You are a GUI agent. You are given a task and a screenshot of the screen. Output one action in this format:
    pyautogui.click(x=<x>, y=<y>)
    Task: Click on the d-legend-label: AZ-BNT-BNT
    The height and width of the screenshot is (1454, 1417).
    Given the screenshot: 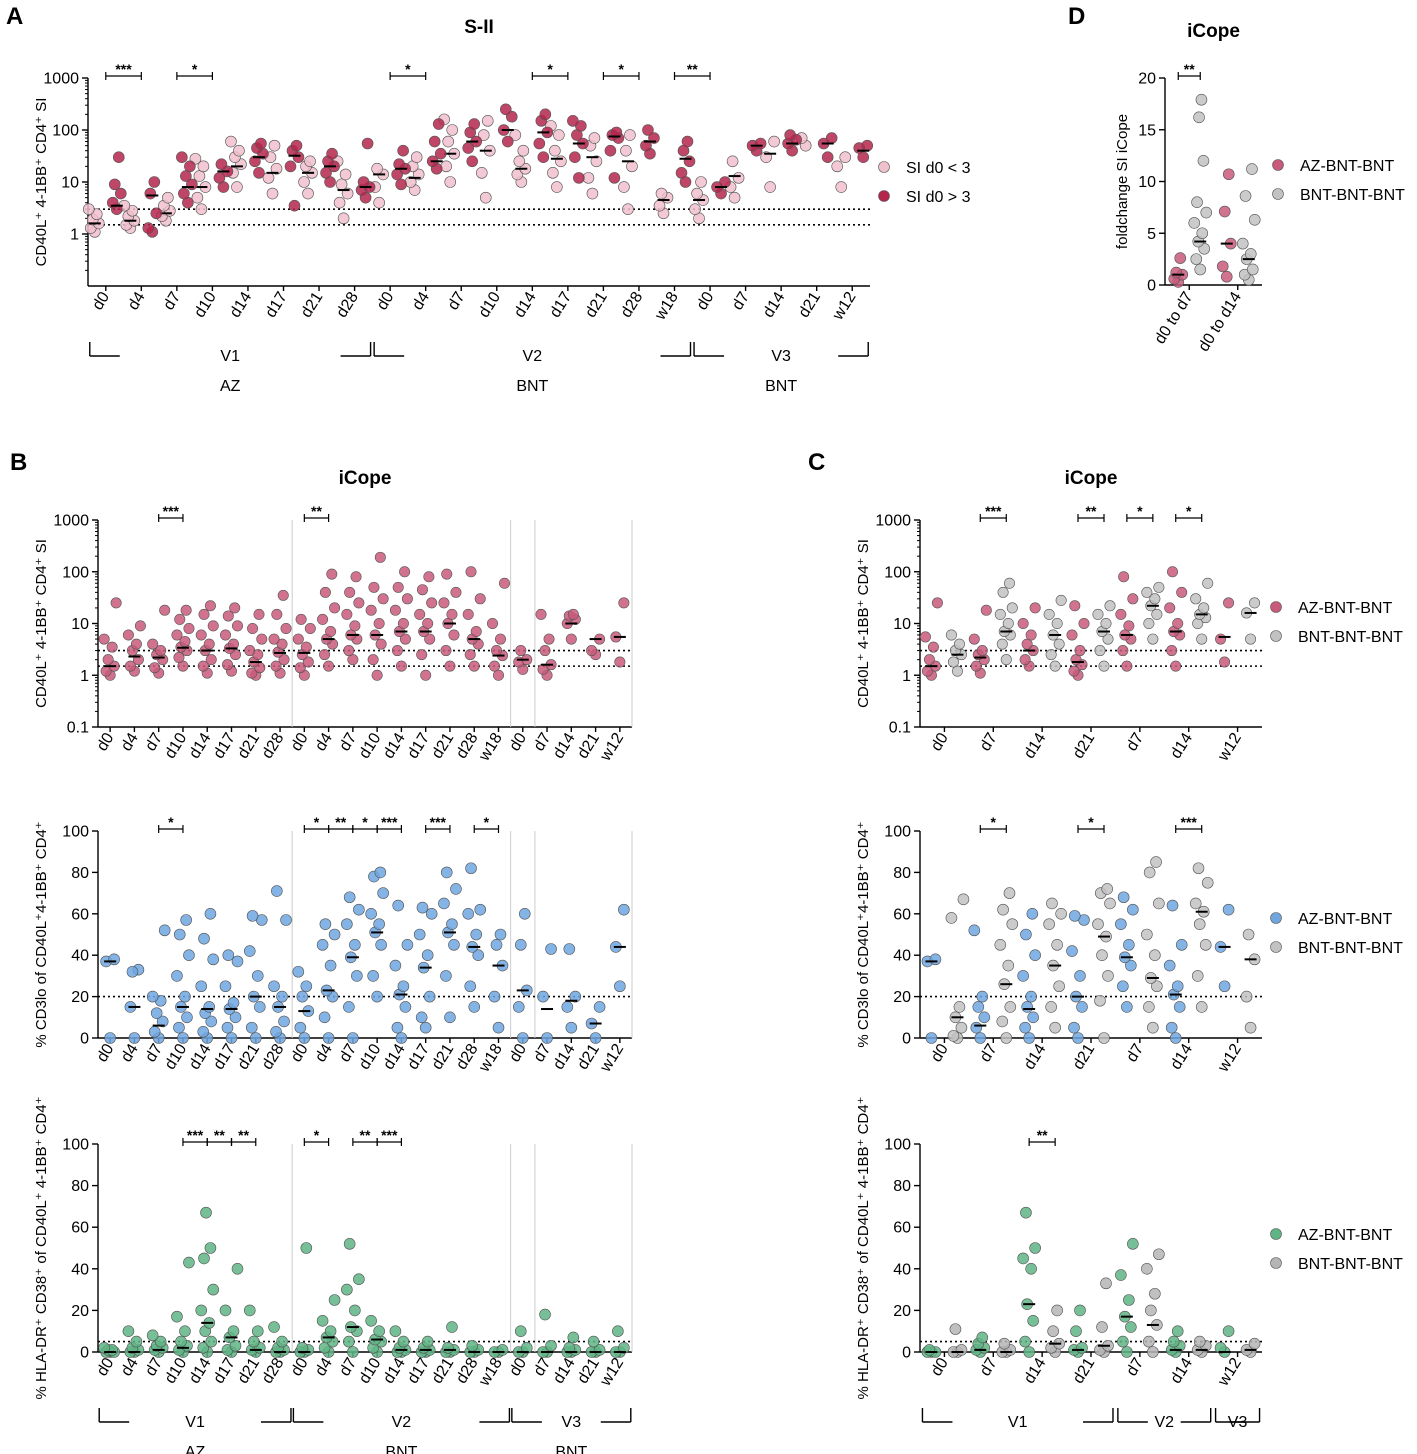 What is the action you would take?
    pyautogui.click(x=1347, y=166)
    